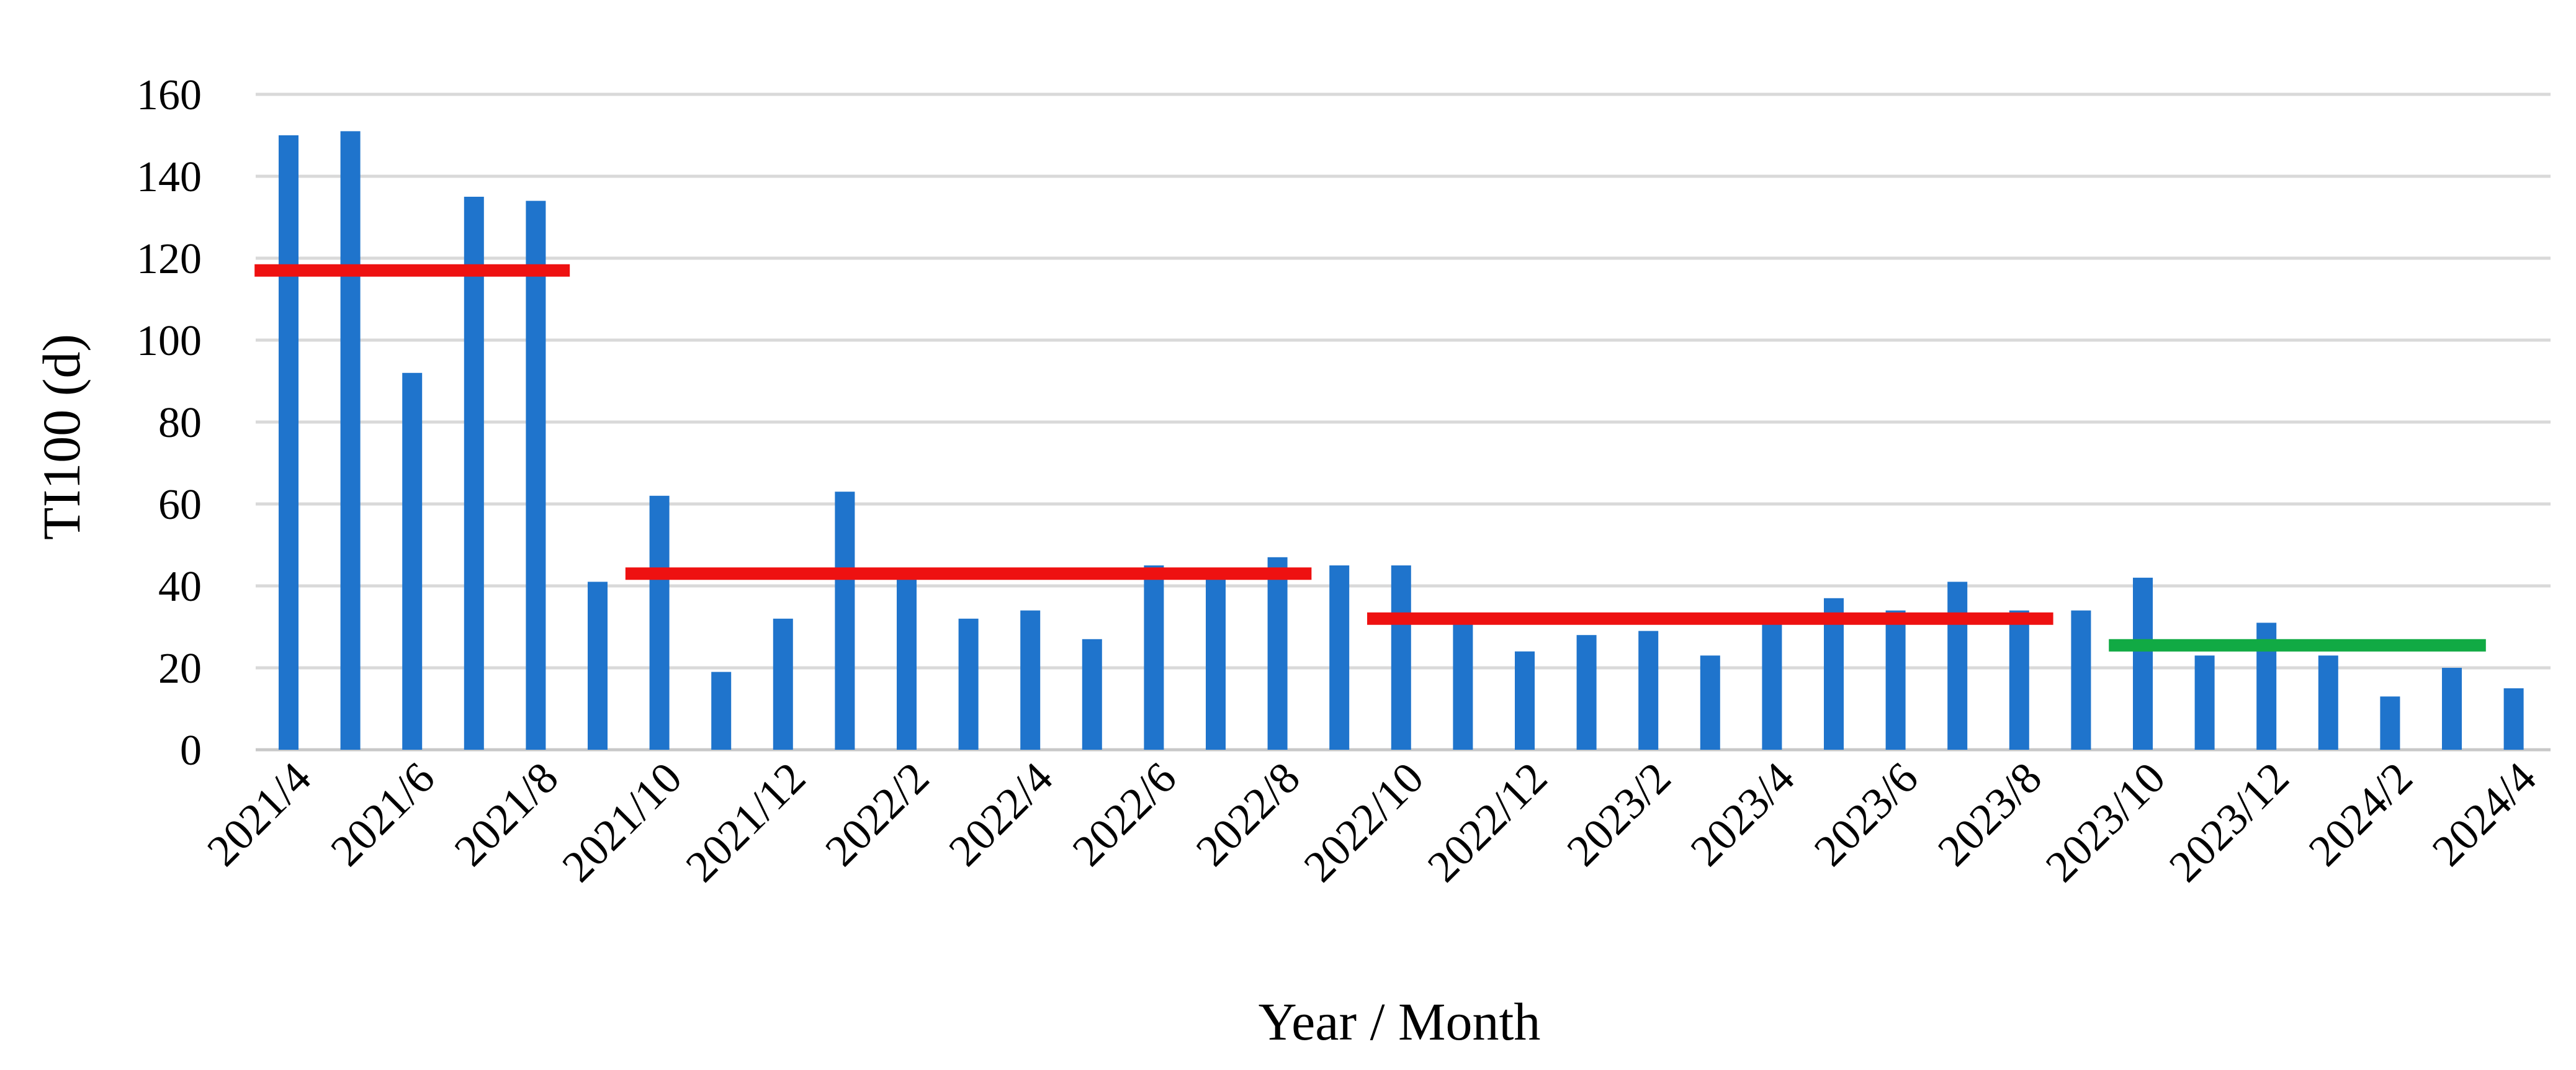 This screenshot has height=1070, width=2576. I want to click on bar-2024/1, so click(2328, 702).